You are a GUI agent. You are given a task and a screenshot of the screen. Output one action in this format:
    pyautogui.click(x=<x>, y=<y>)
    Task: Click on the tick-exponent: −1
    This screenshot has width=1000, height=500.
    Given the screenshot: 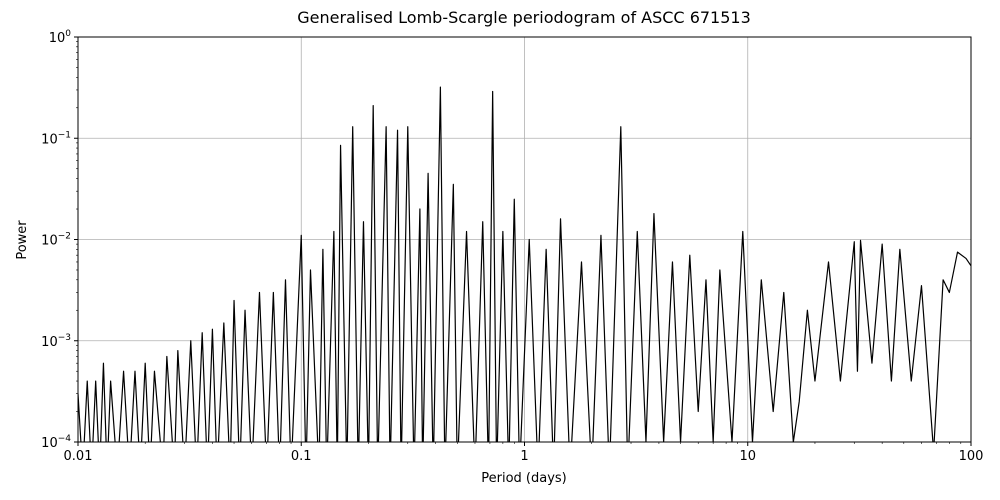 What is the action you would take?
    pyautogui.click(x=64, y=135)
    